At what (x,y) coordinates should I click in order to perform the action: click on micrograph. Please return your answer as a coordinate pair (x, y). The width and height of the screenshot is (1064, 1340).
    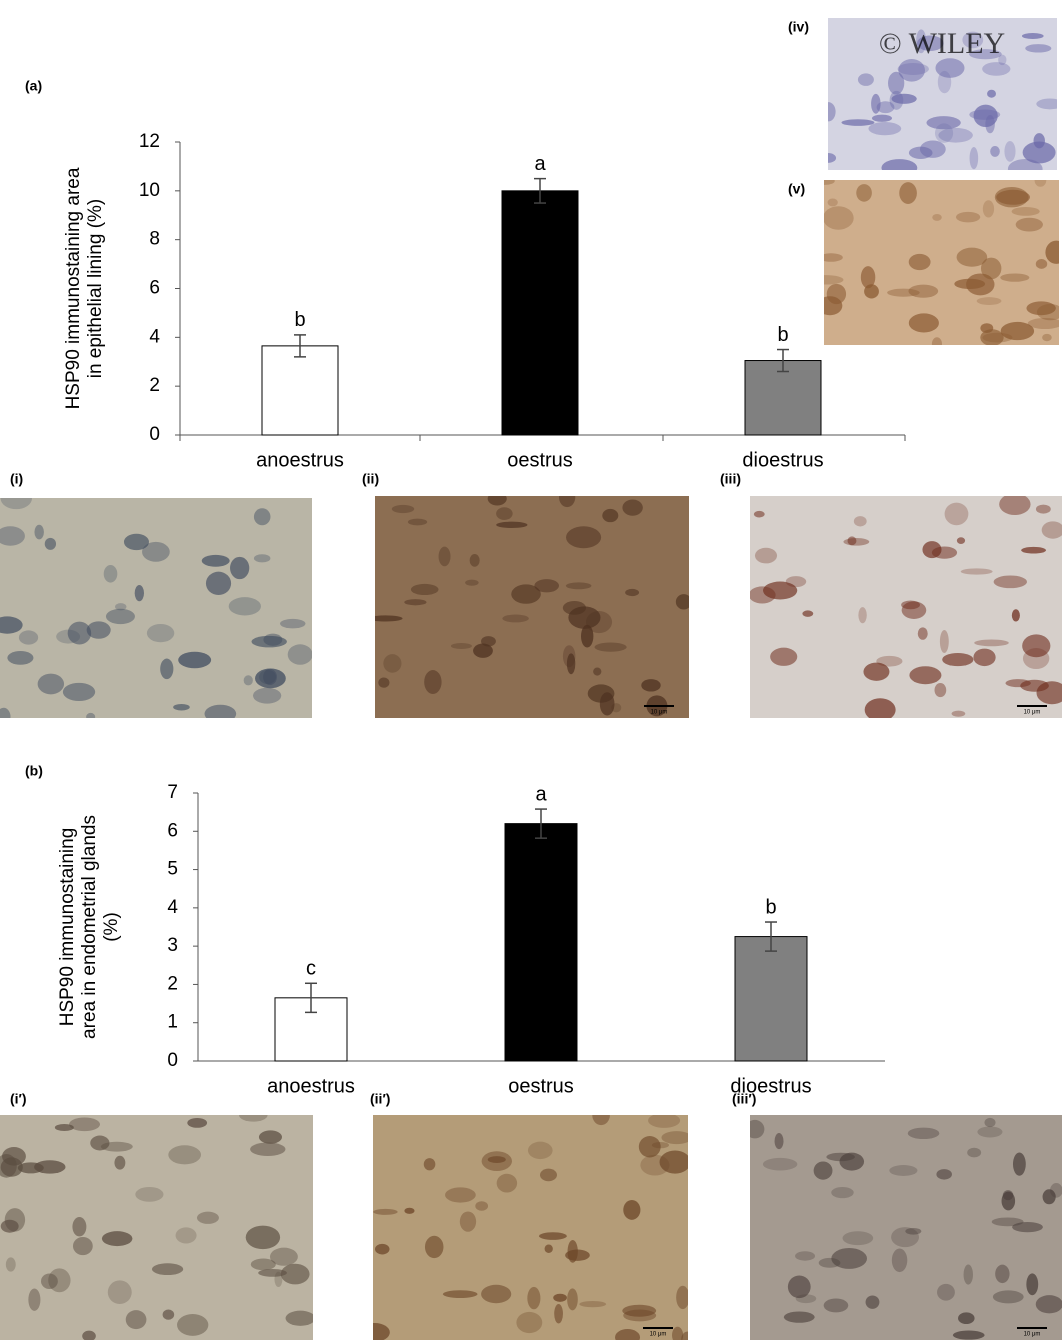
    Looking at the image, I should click on (941, 262).